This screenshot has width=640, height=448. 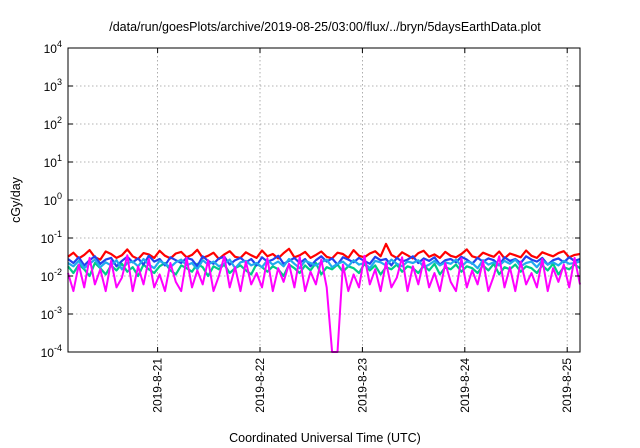 I want to click on y-tick-label: 10⁻¹, so click(x=51, y=237).